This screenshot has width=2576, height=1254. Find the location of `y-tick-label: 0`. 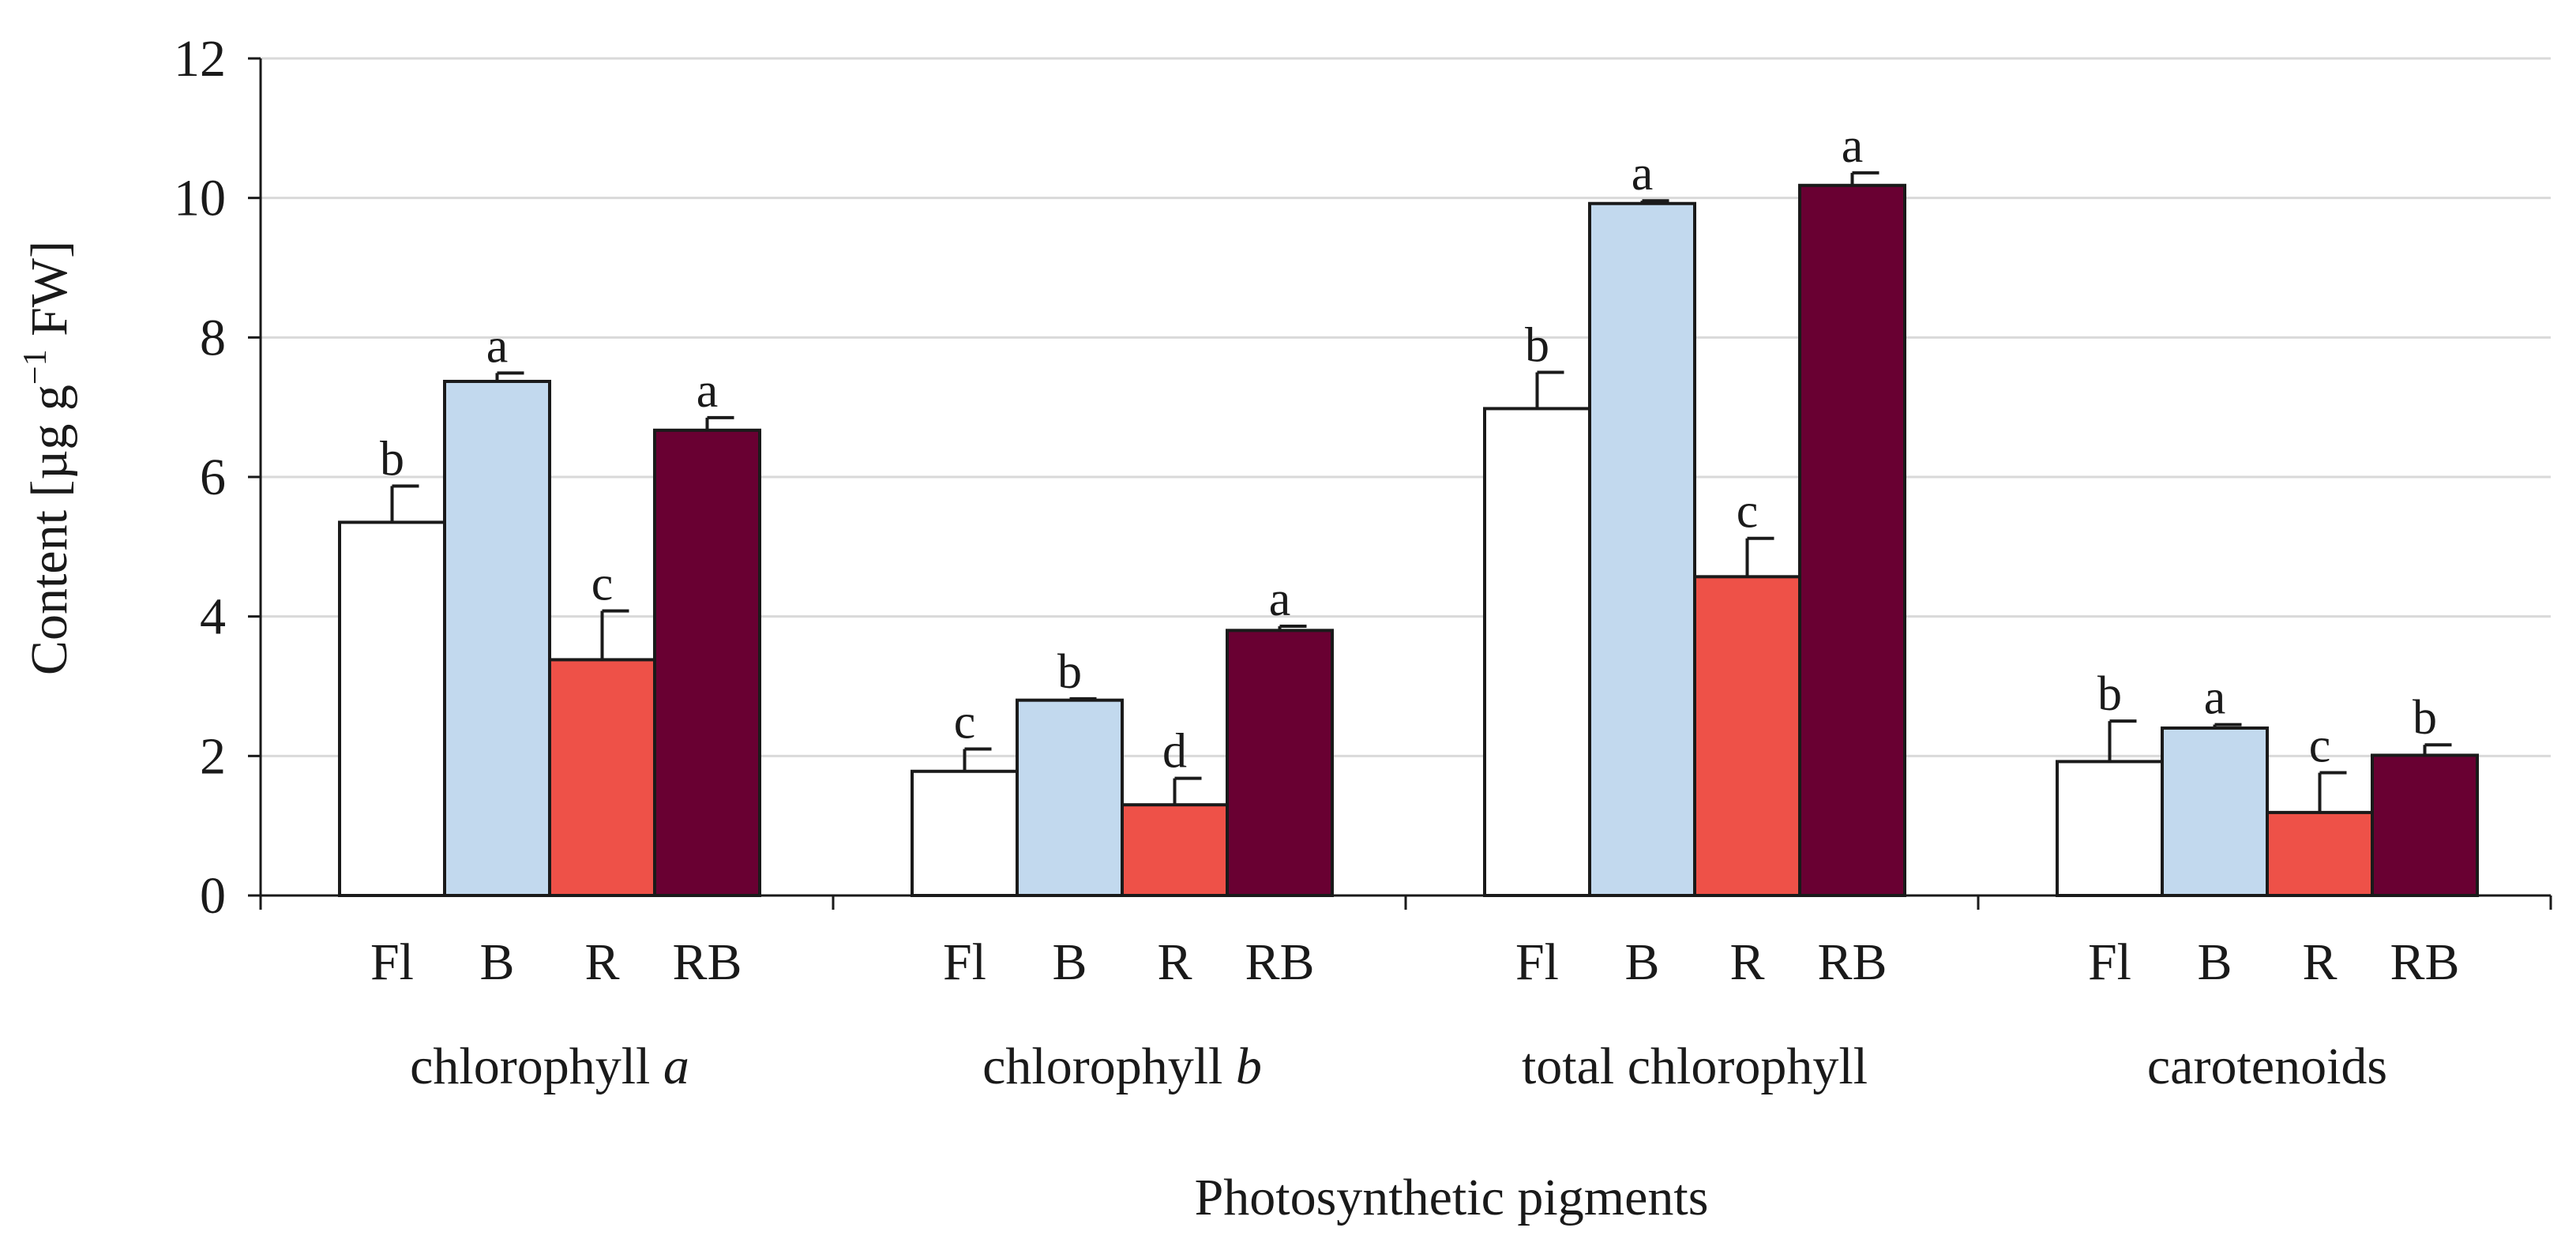

y-tick-label: 0 is located at coordinates (213, 896).